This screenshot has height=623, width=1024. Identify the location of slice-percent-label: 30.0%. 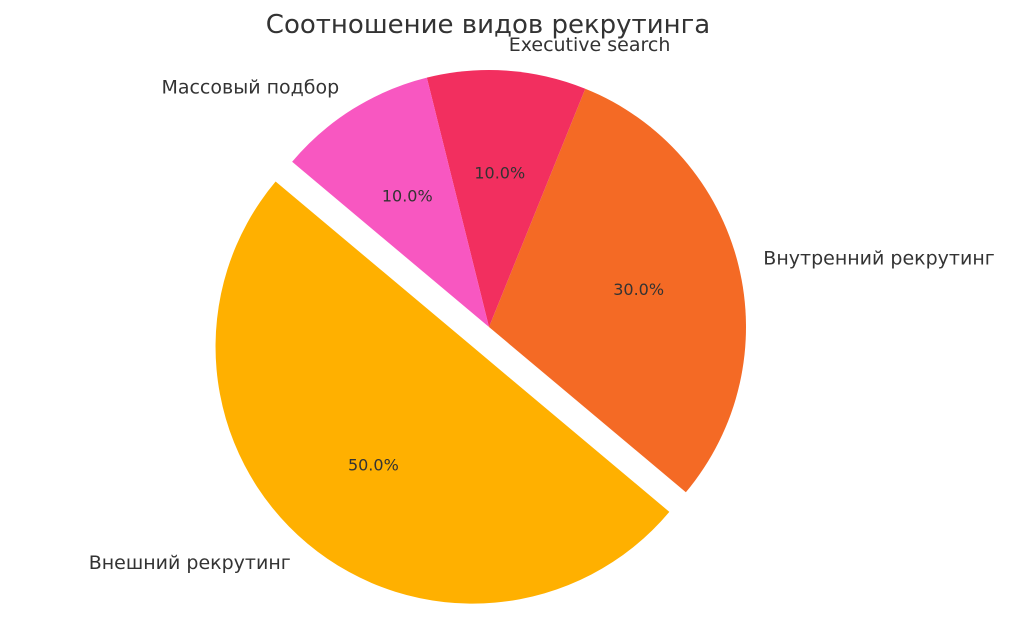
(638, 289).